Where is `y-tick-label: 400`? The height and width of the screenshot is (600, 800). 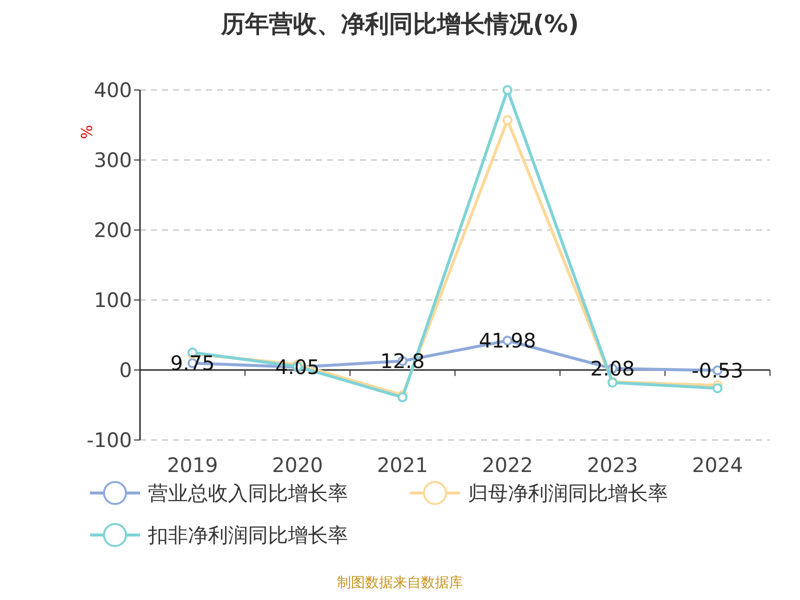 y-tick-label: 400 is located at coordinates (113, 90).